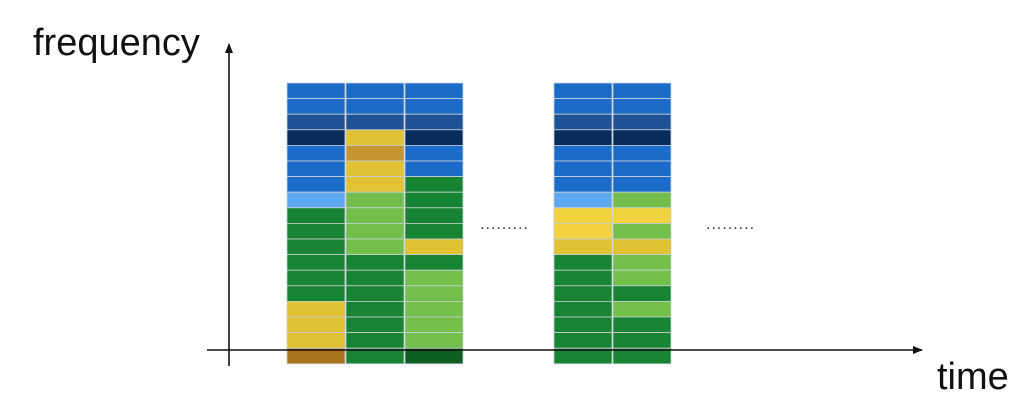  I want to click on frequency-axis-label: frequency, so click(116, 43).